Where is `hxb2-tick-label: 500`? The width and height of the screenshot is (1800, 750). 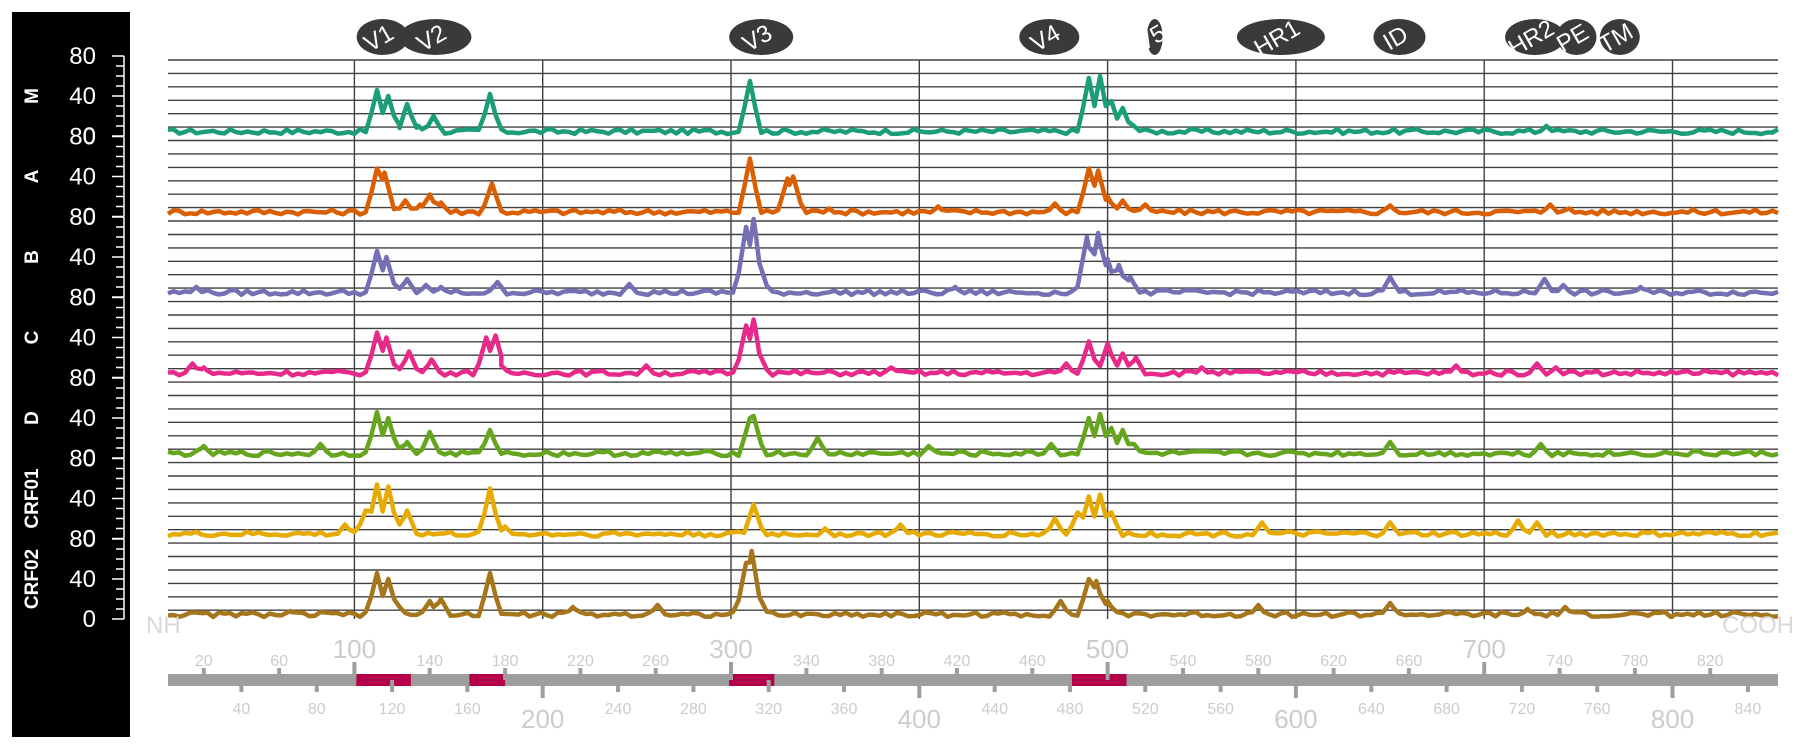
hxb2-tick-label: 500 is located at coordinates (1107, 649).